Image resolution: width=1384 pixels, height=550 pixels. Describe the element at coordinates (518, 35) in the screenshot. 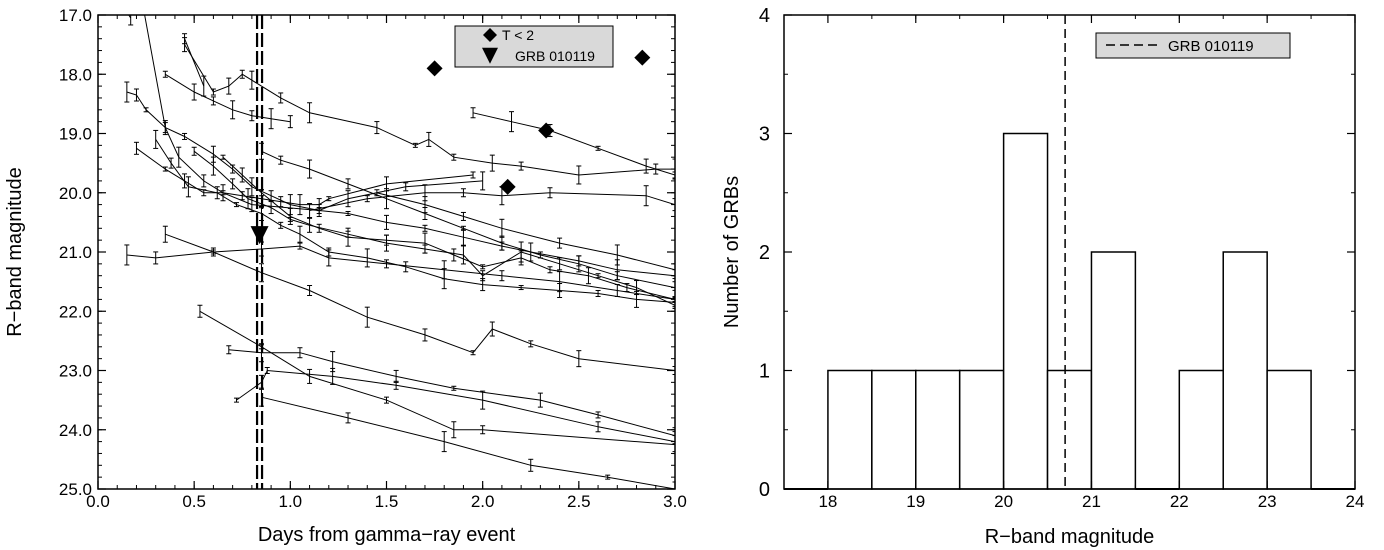

I see `legend-label-t2: T < 2` at that location.